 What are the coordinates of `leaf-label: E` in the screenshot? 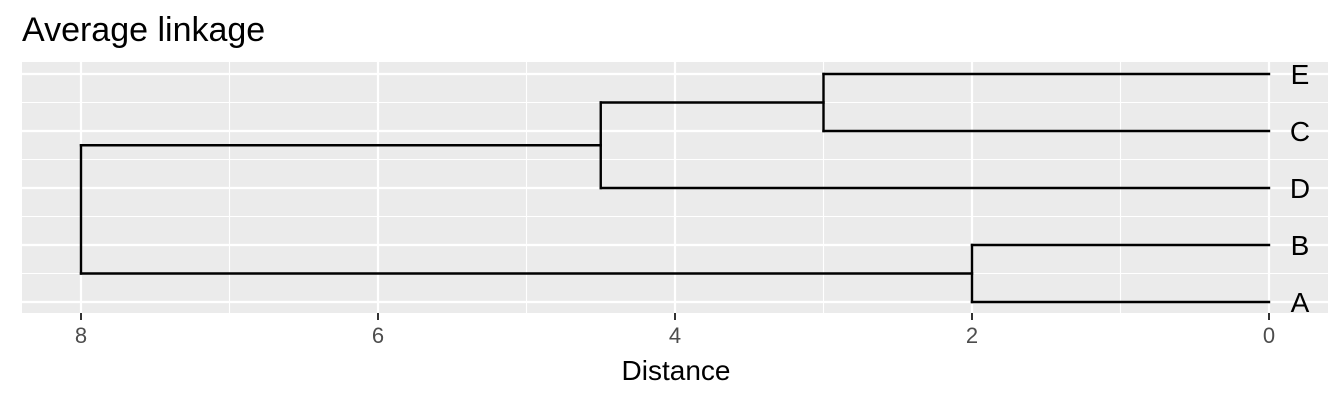 It's located at (1300, 74).